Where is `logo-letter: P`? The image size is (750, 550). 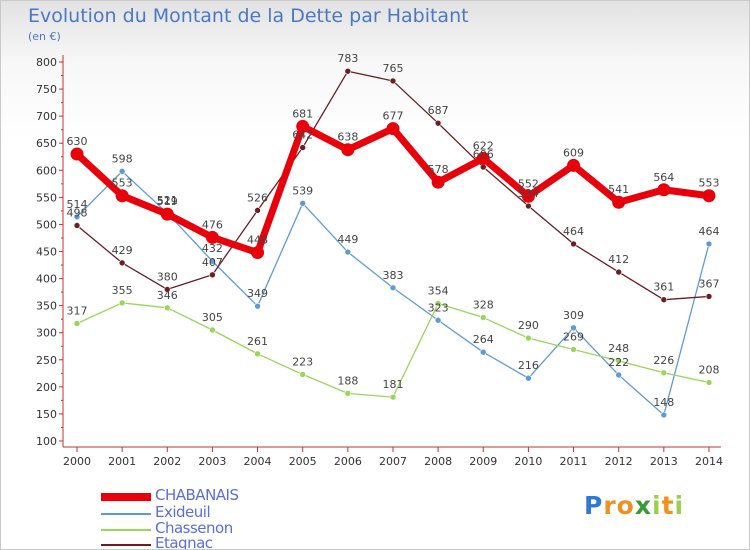
logo-letter: P is located at coordinates (594, 505).